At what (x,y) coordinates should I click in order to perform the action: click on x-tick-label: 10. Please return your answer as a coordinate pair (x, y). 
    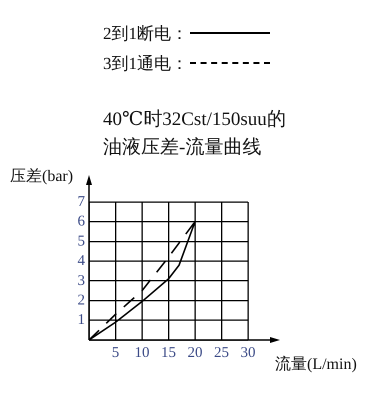
    Looking at the image, I should click on (142, 352).